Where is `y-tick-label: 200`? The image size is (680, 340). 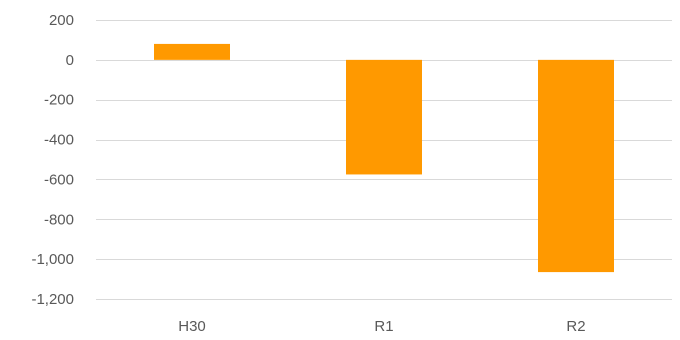
y-tick-label: 200 is located at coordinates (61, 20).